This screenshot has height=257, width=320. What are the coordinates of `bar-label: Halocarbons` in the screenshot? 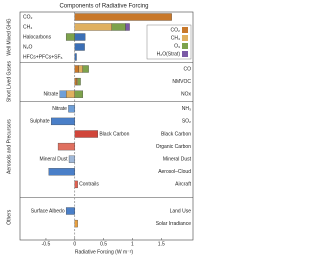 It's located at (37, 37).